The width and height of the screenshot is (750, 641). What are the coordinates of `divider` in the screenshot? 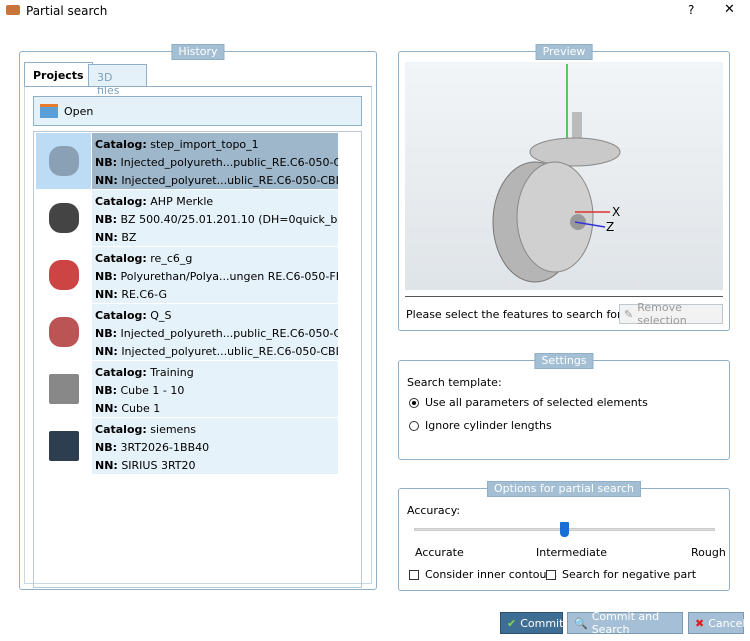 It's located at (564, 296).